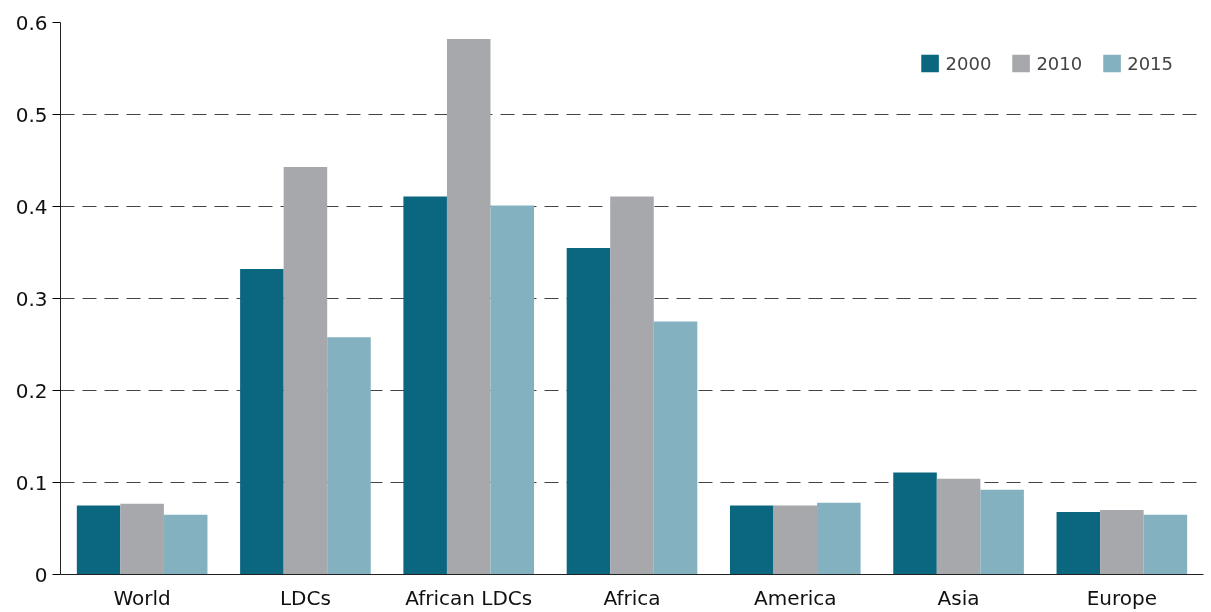 The width and height of the screenshot is (1211, 612). I want to click on y-tick-label: 0.3, so click(31, 298).